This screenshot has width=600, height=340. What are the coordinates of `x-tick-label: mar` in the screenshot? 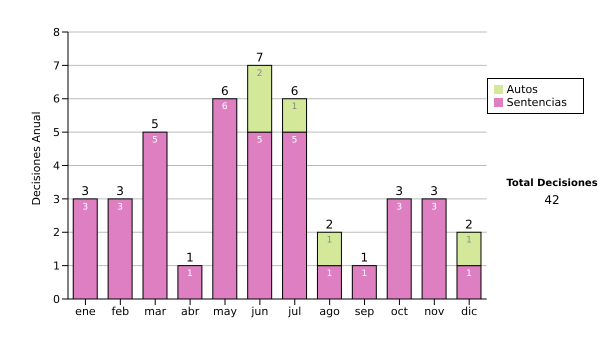 It's located at (155, 311).